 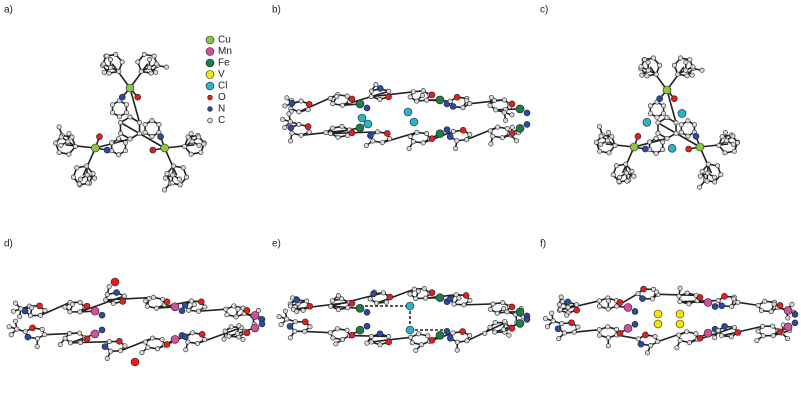 What do you see at coordinates (224, 63) in the screenshot?
I see `legend-label: Fe` at bounding box center [224, 63].